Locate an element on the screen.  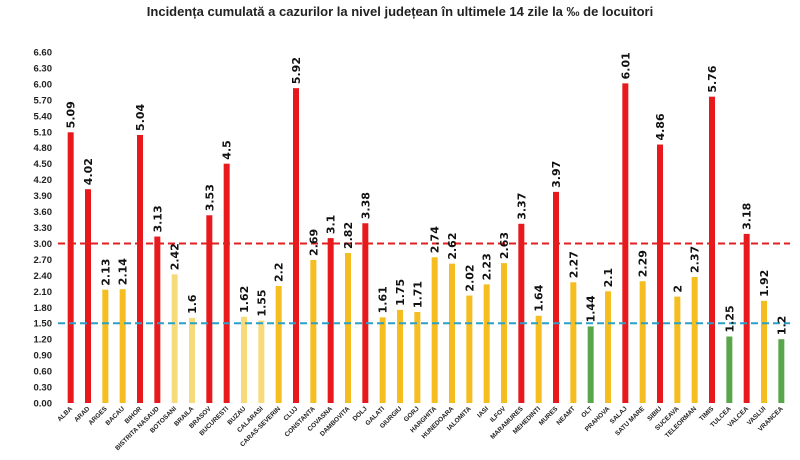
data-label: 2 is located at coordinates (677, 289).